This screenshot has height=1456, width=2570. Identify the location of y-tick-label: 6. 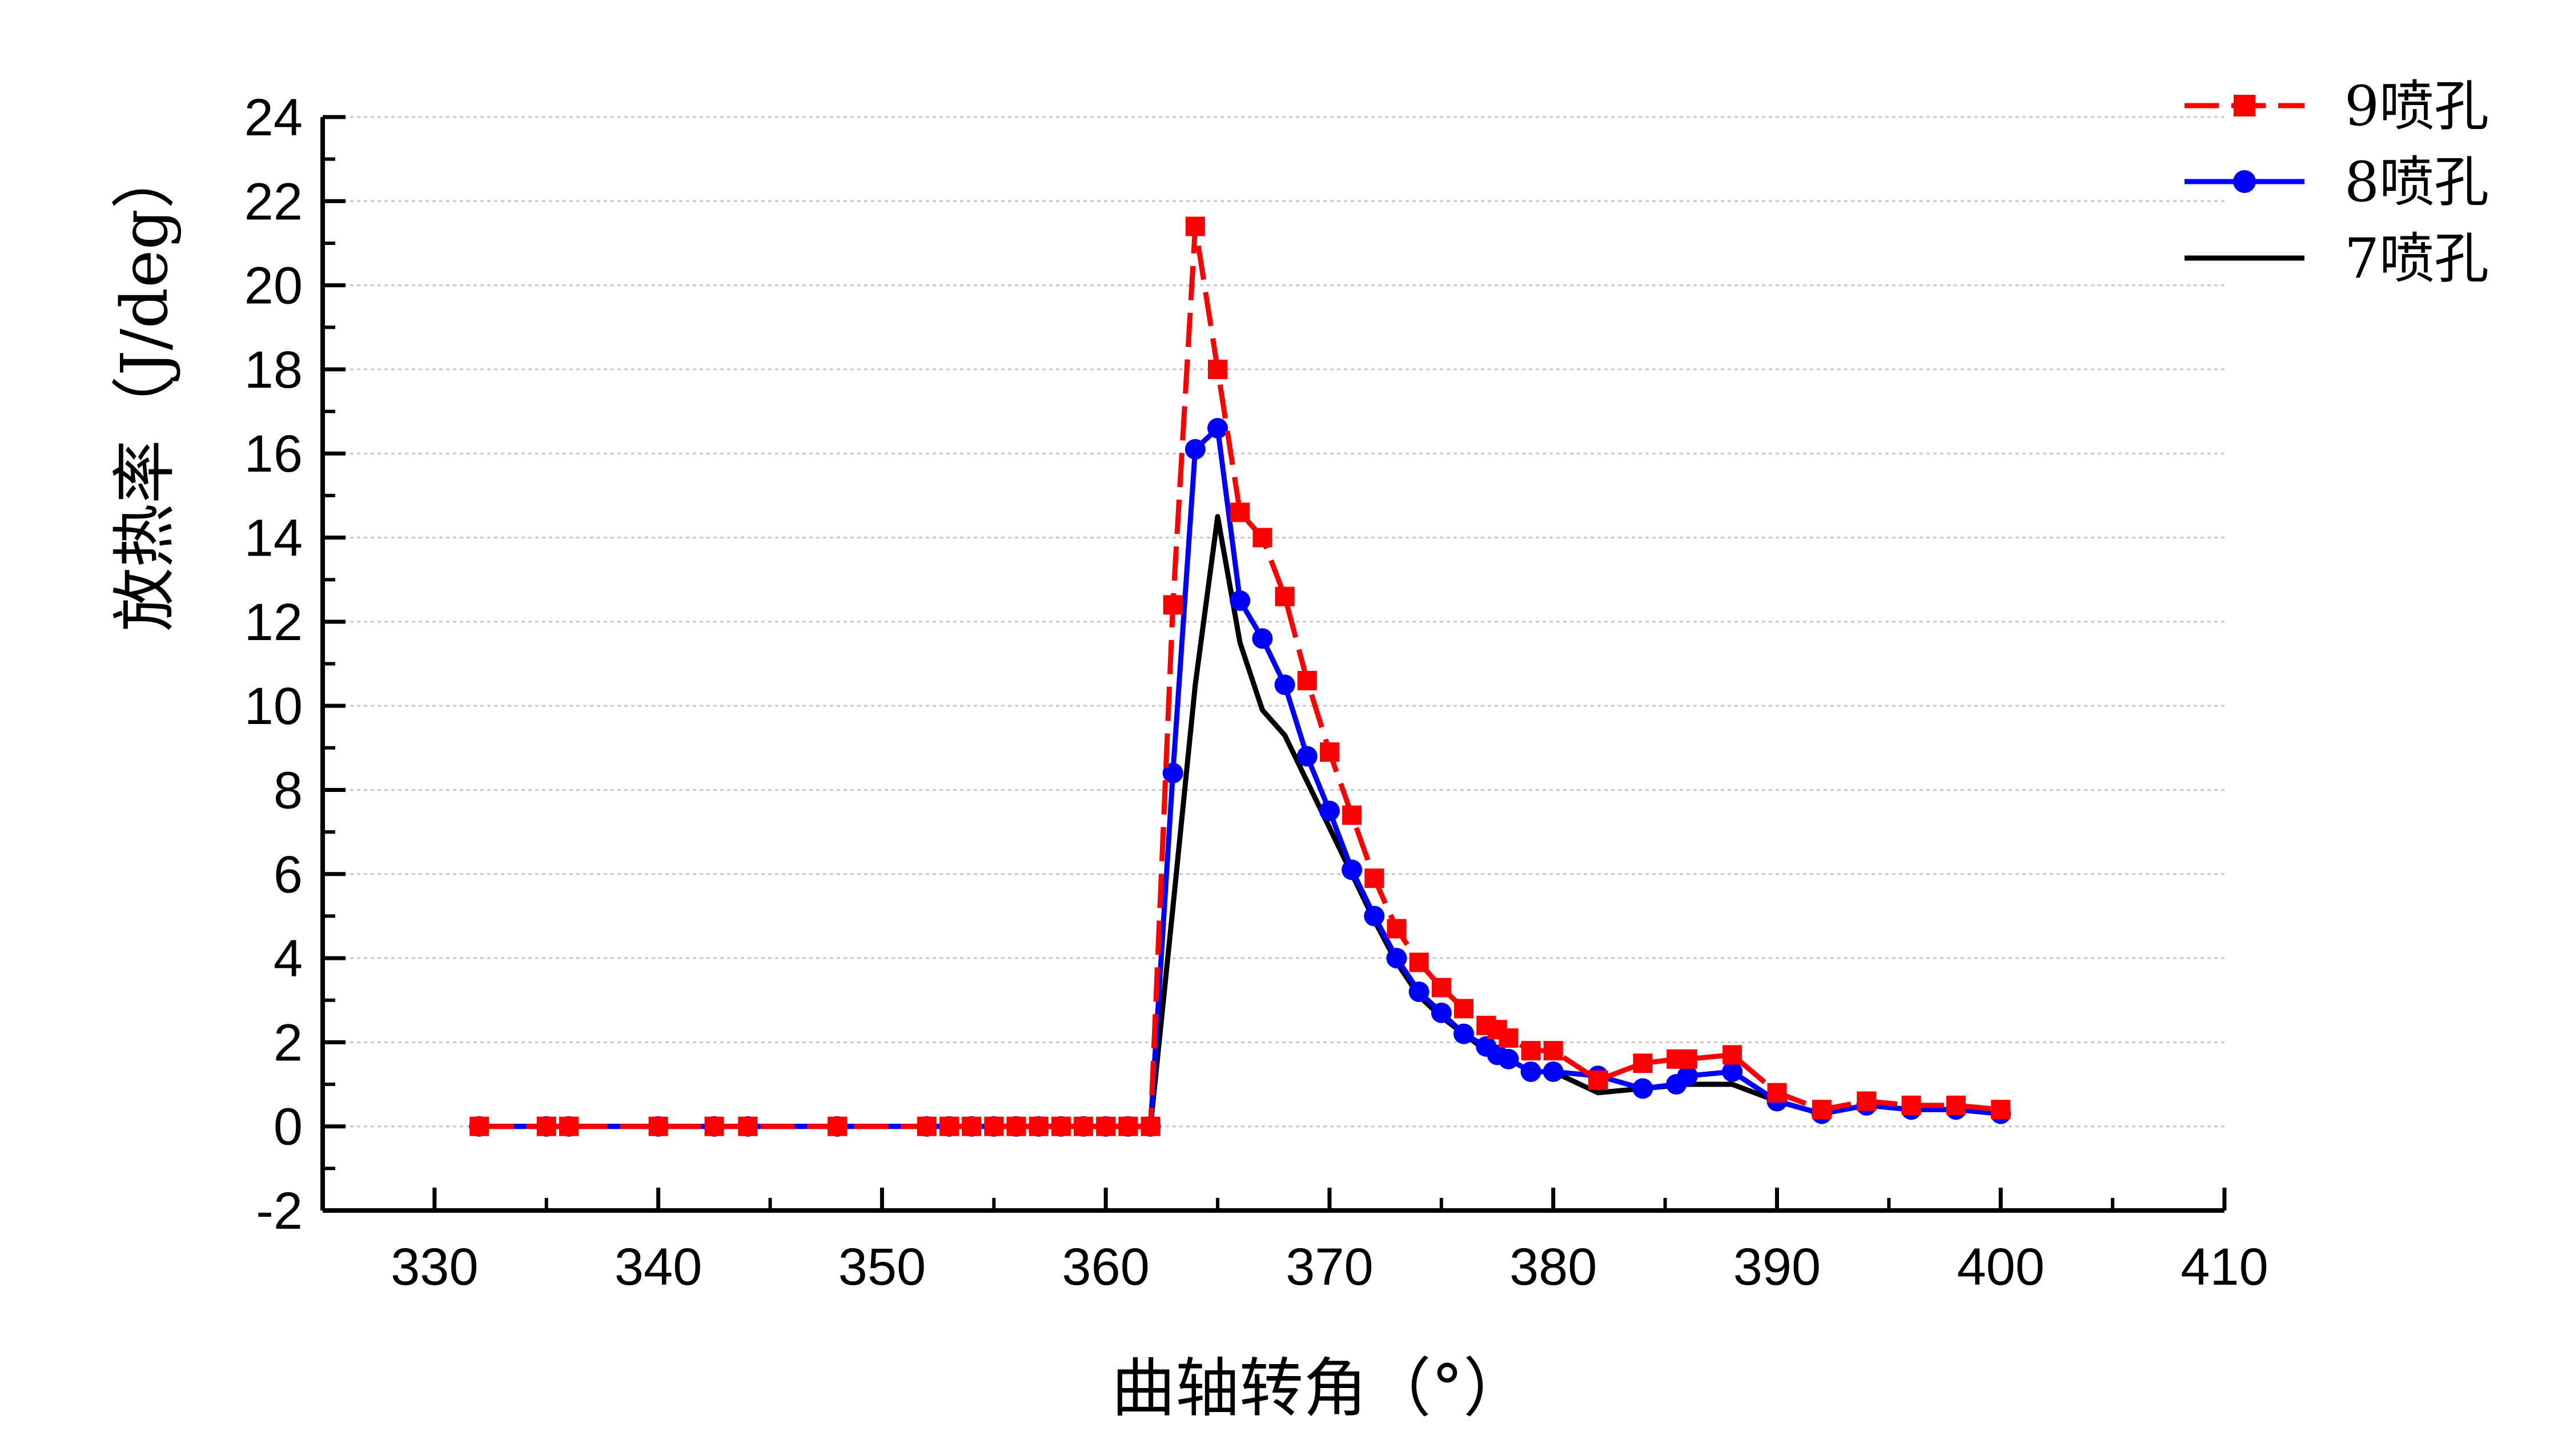
(288, 875).